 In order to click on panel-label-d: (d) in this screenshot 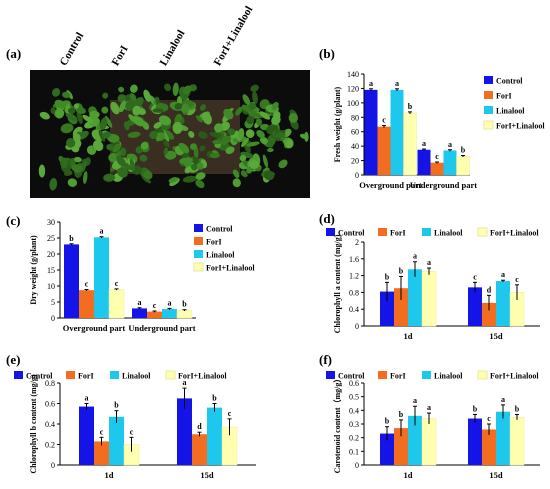, I will do `click(327, 218)`.